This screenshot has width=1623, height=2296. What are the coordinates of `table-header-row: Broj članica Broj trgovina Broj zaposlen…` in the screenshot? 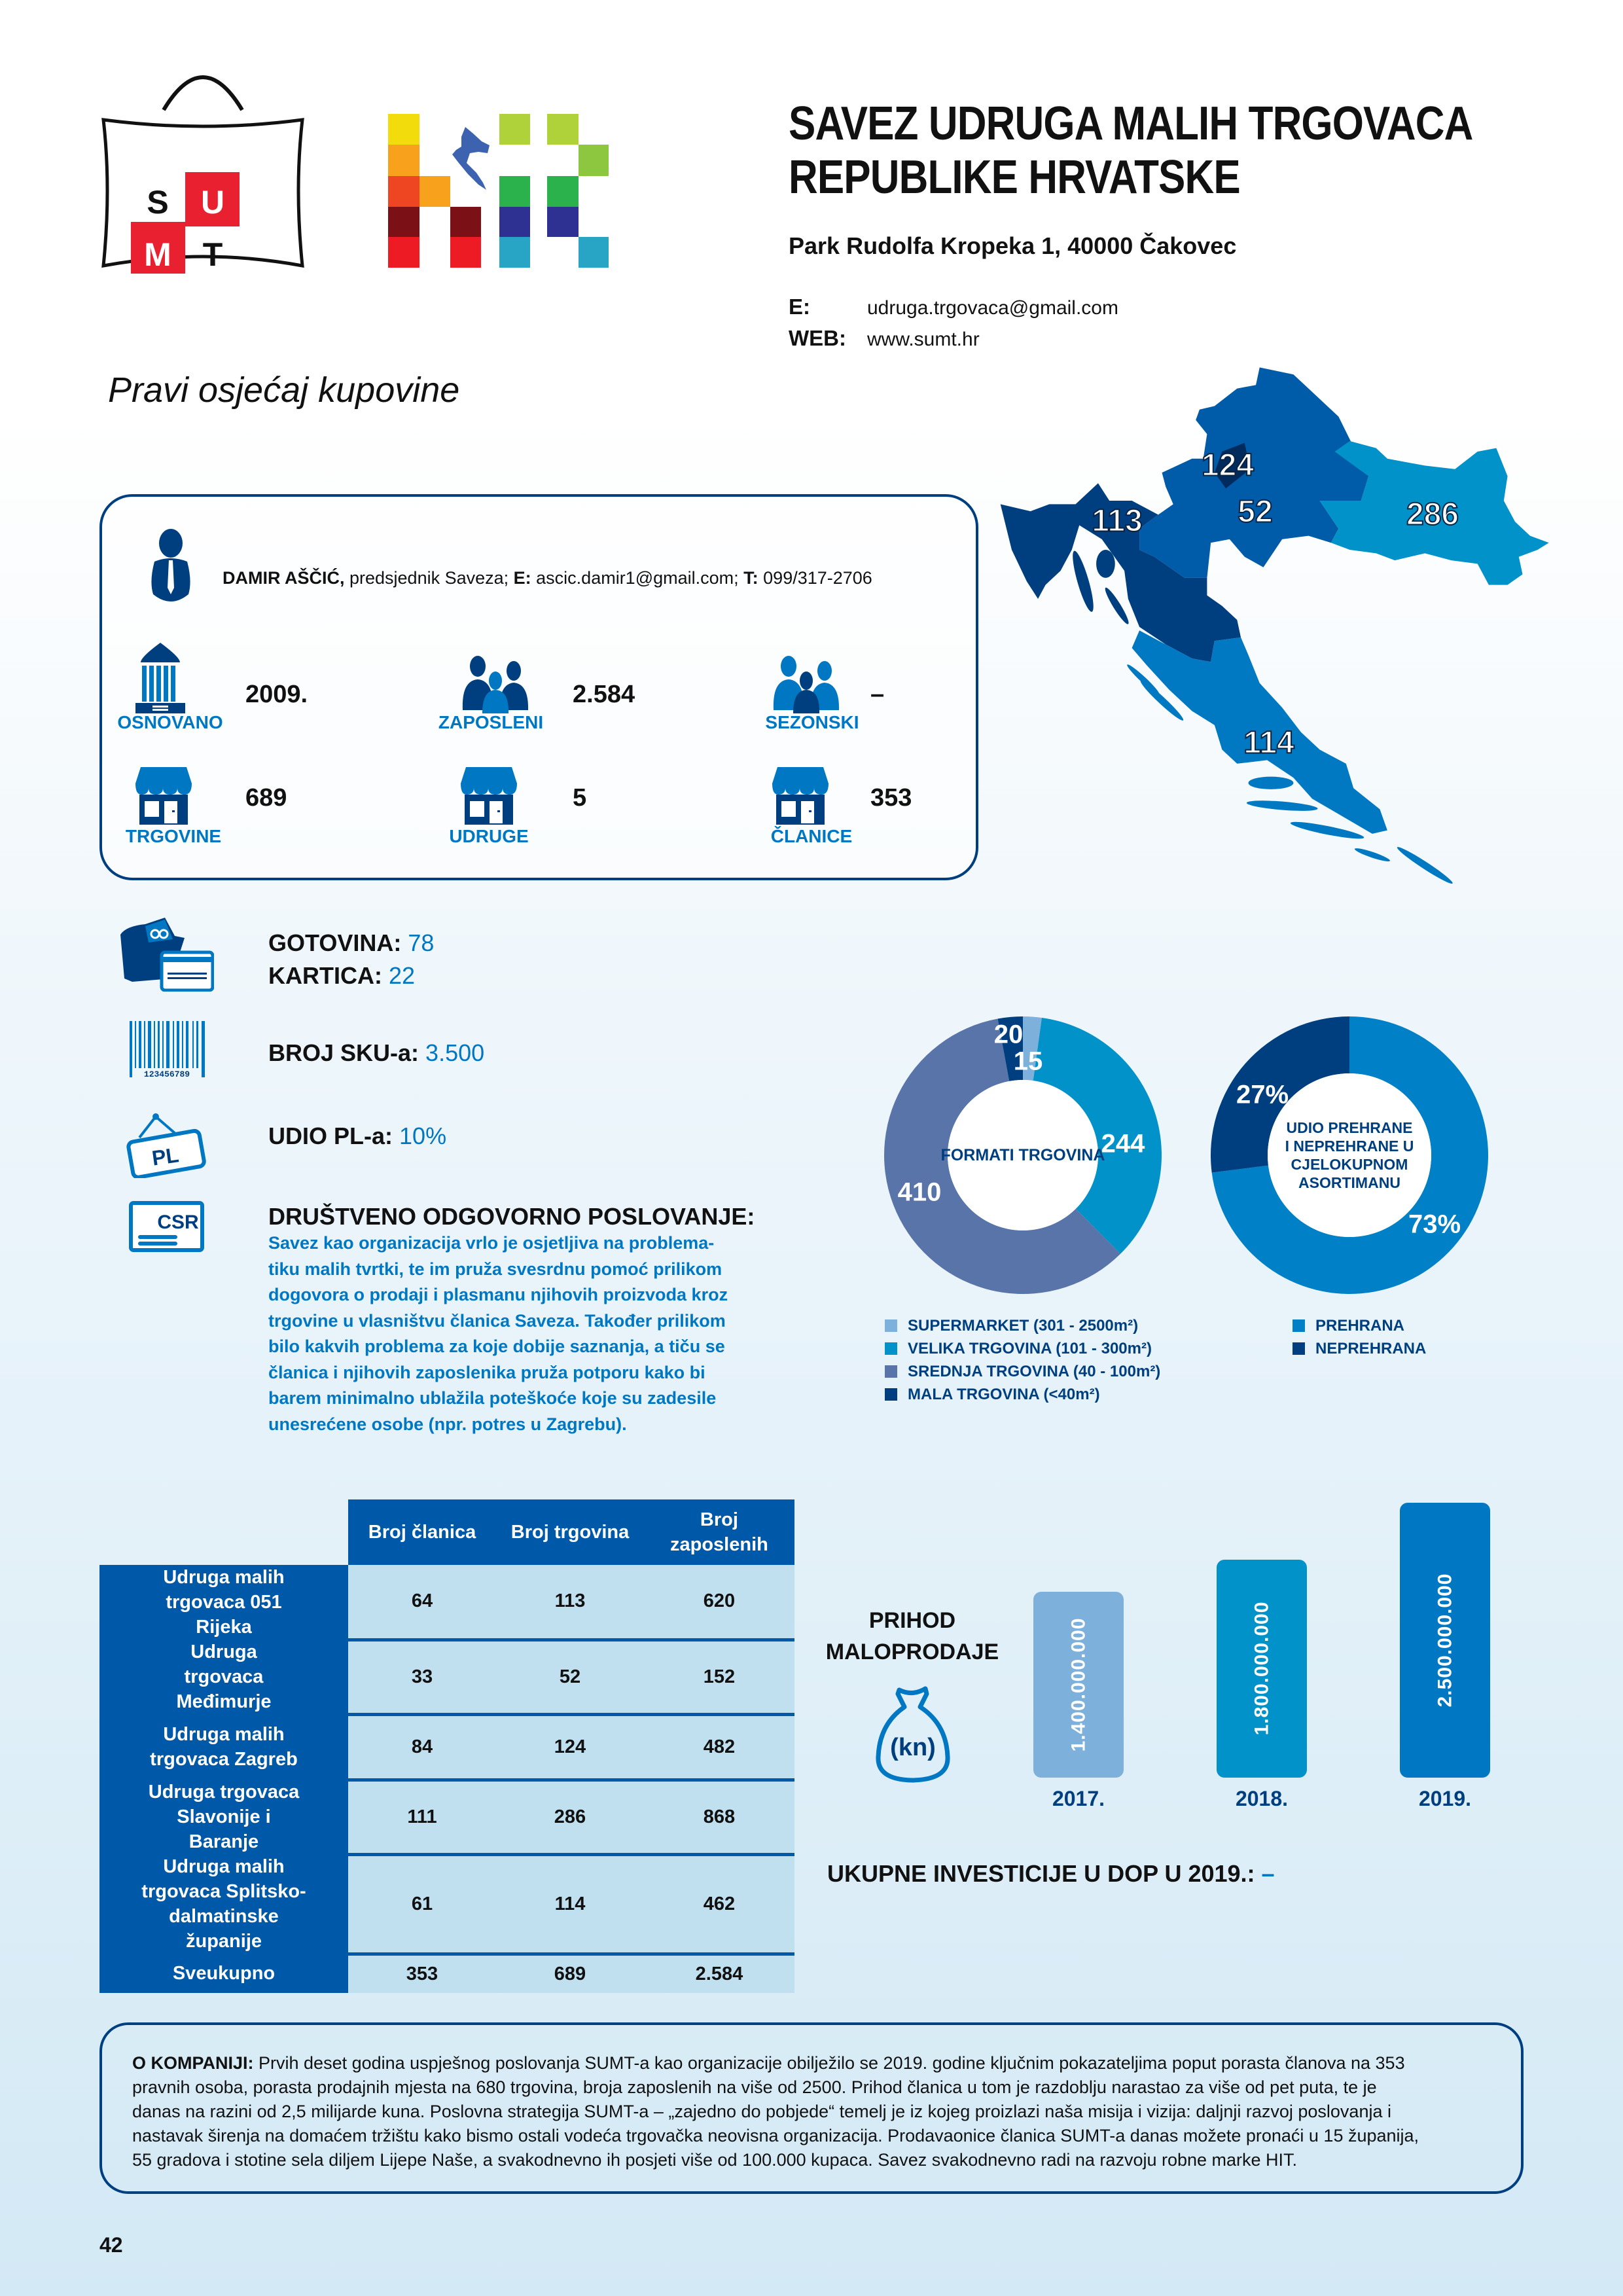 It's located at (446, 1532).